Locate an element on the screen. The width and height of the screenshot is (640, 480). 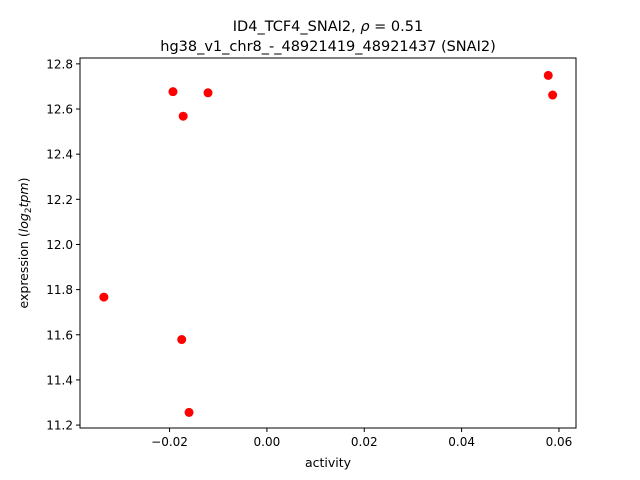
y-label-log: log is located at coordinates (23, 222).